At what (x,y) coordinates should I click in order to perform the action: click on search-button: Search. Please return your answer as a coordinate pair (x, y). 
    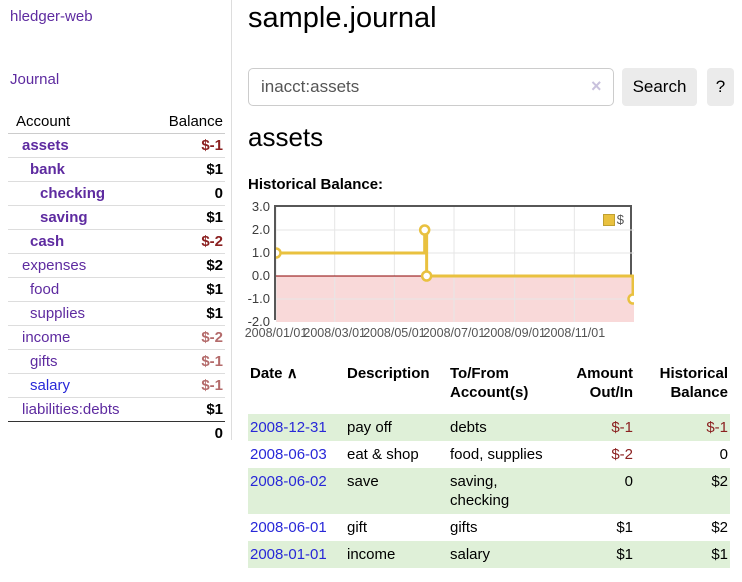
    Looking at the image, I should click on (659, 87).